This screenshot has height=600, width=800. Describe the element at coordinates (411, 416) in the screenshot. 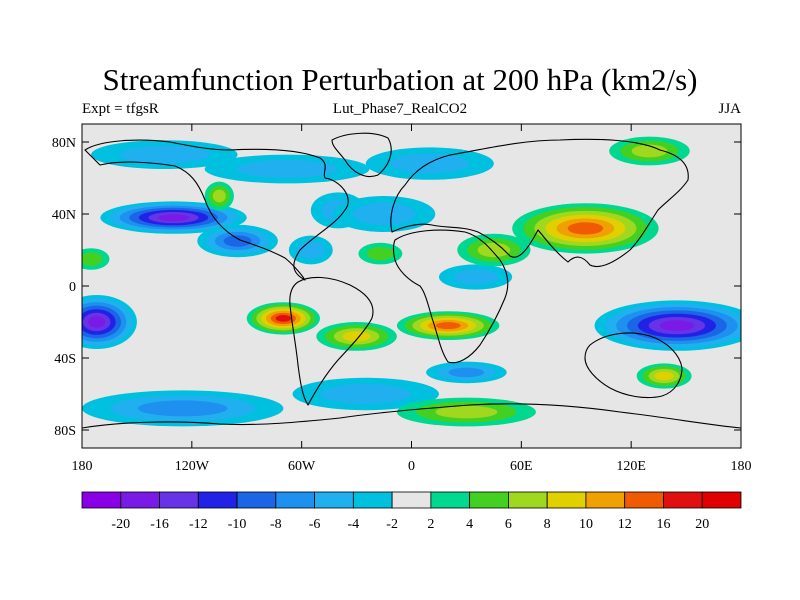

I see `coastline-antarctica` at that location.